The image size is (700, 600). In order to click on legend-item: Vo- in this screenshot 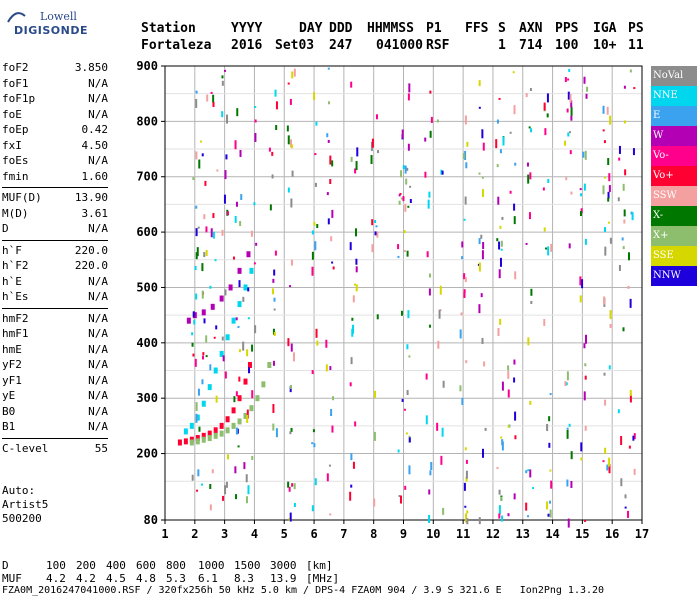, I will do `click(674, 156)`.